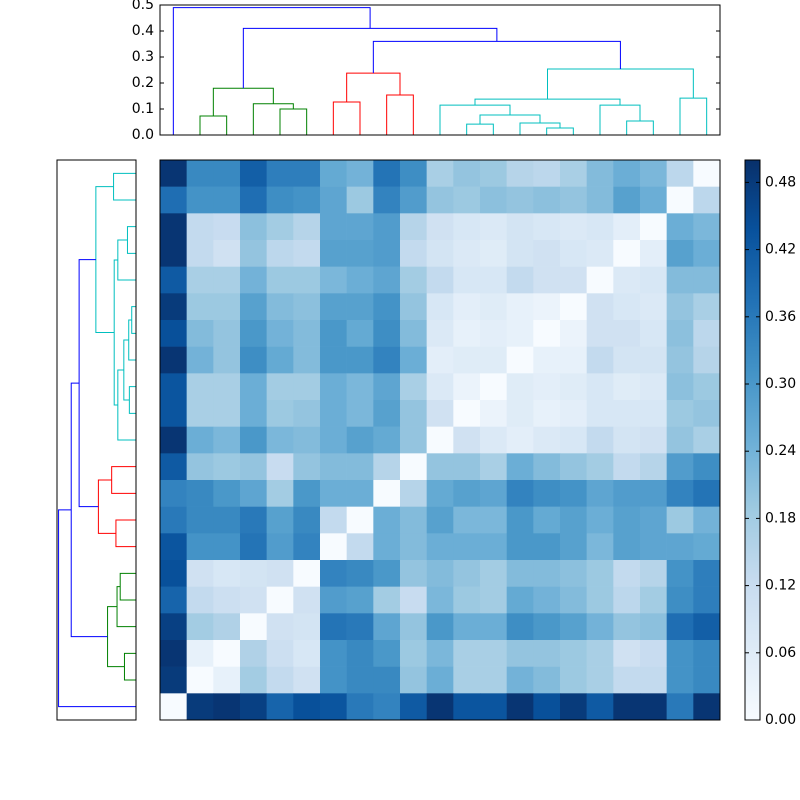 This screenshot has height=800, width=800. I want to click on y-tick-label: 0.4, so click(143, 31).